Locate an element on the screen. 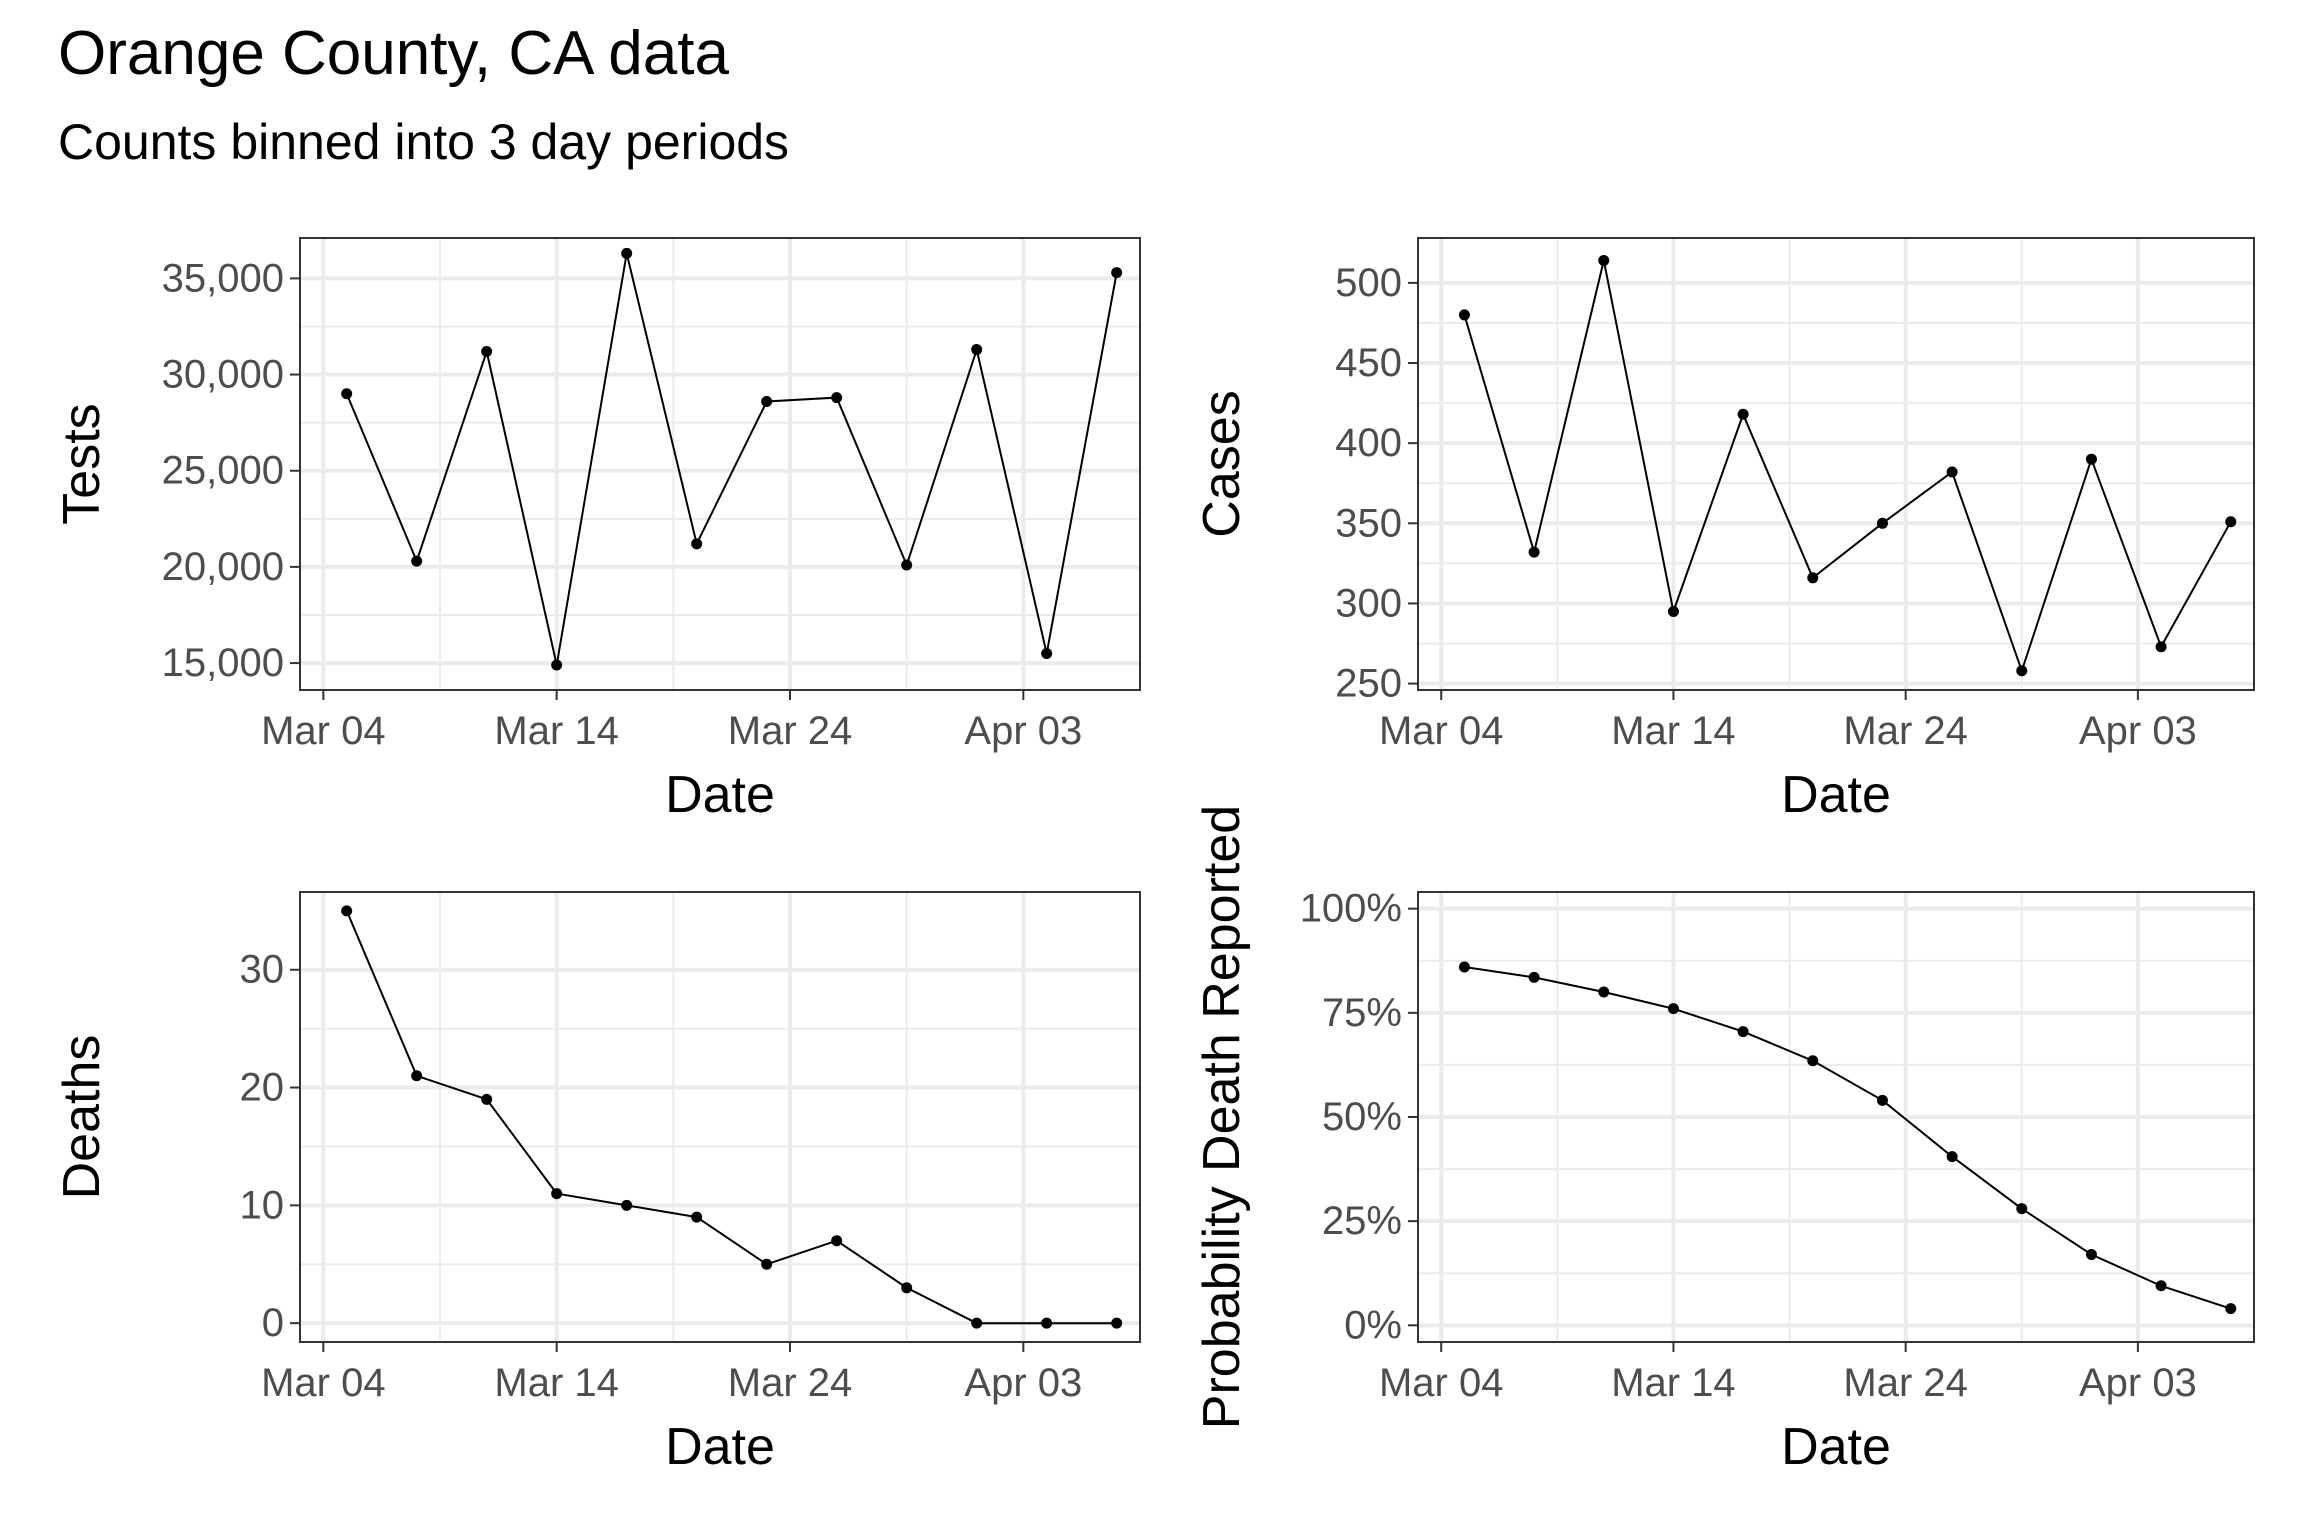 This screenshot has height=1536, width=2304. y-tick-label: 25,000 is located at coordinates (223, 471).